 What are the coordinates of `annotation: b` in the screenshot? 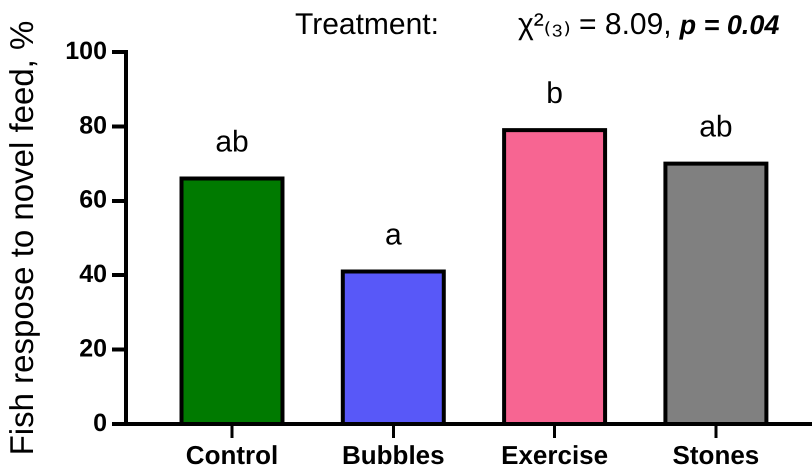 It's located at (554, 93).